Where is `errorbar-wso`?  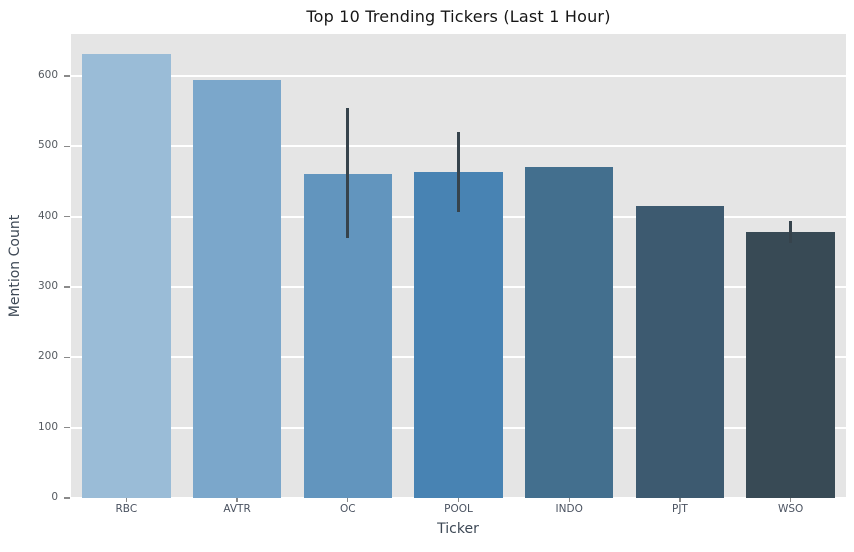
errorbar-wso is located at coordinates (791, 232).